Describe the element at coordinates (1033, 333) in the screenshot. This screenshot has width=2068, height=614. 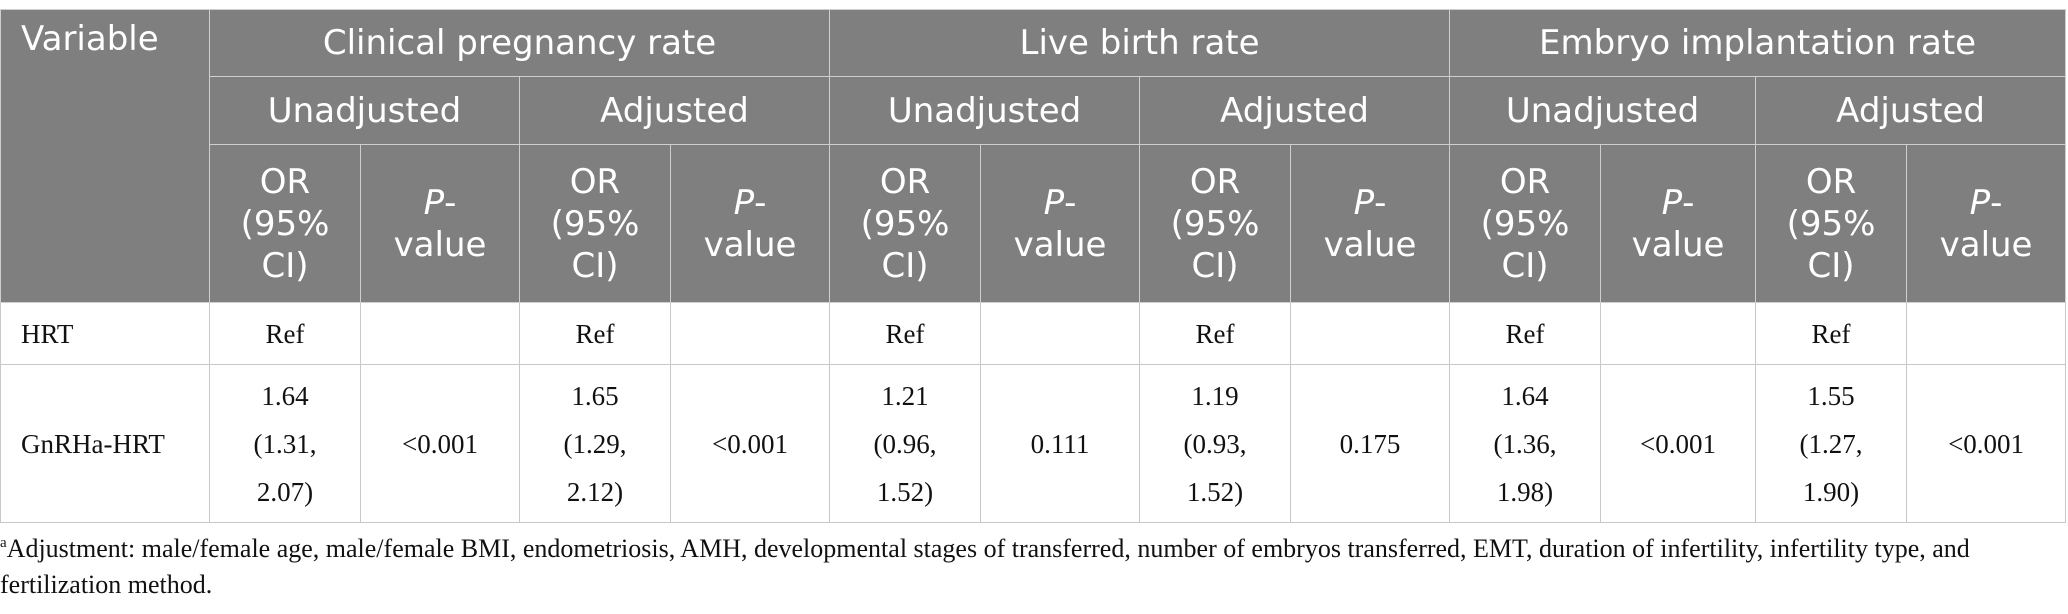
I see `table-row: HRT Ref Ref Ref Ref Ref Ref` at that location.